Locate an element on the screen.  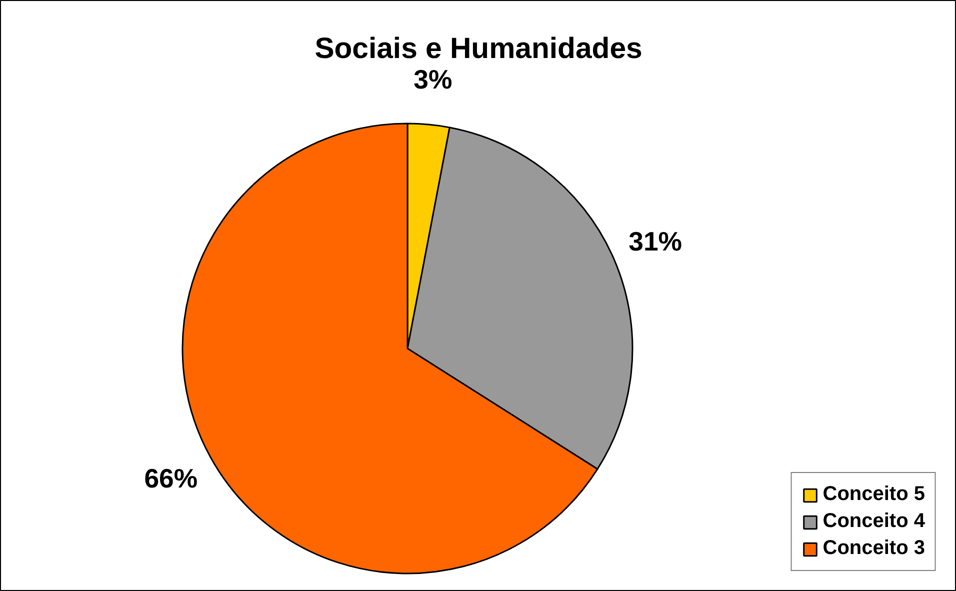
legend-label: Conceito 5 is located at coordinates (873, 494).